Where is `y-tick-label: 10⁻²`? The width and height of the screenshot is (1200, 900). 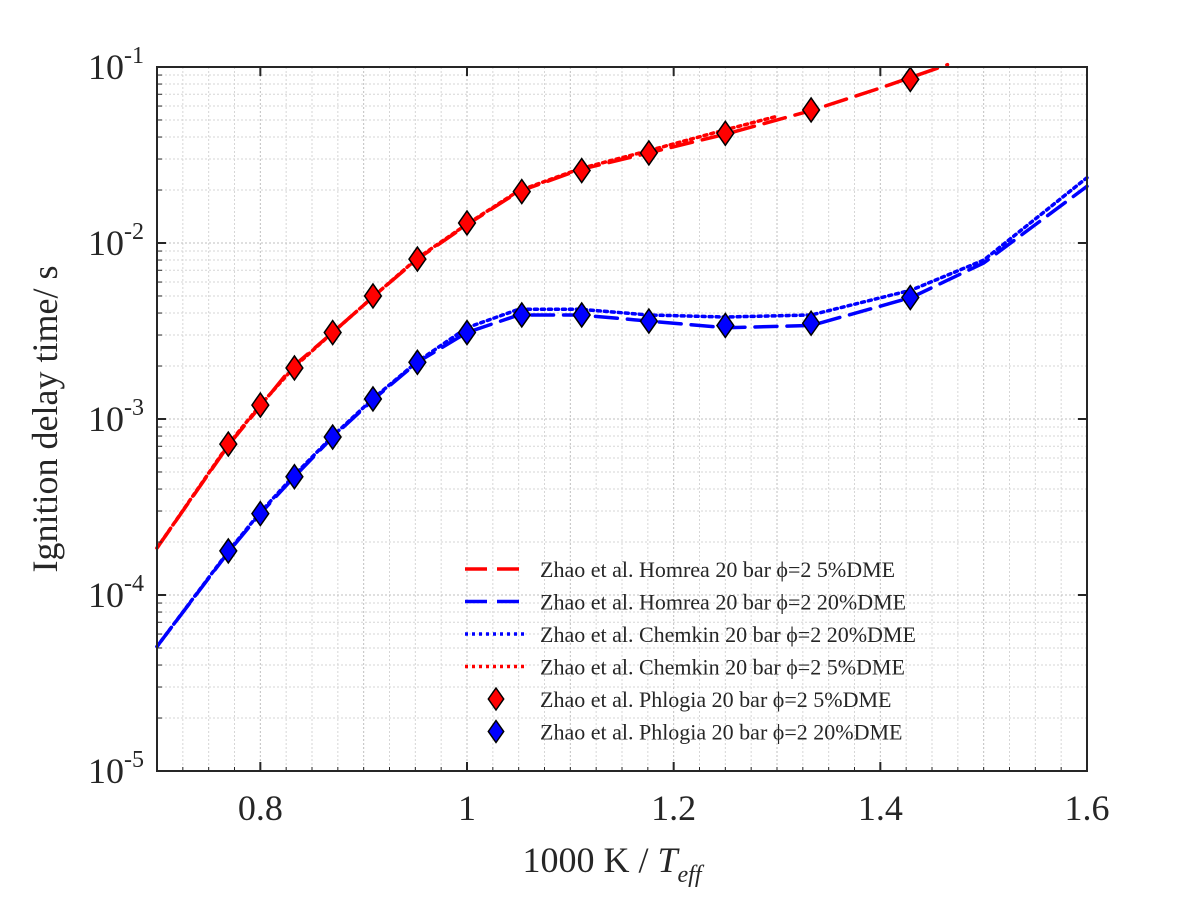 y-tick-label: 10⁻² is located at coordinates (116, 241).